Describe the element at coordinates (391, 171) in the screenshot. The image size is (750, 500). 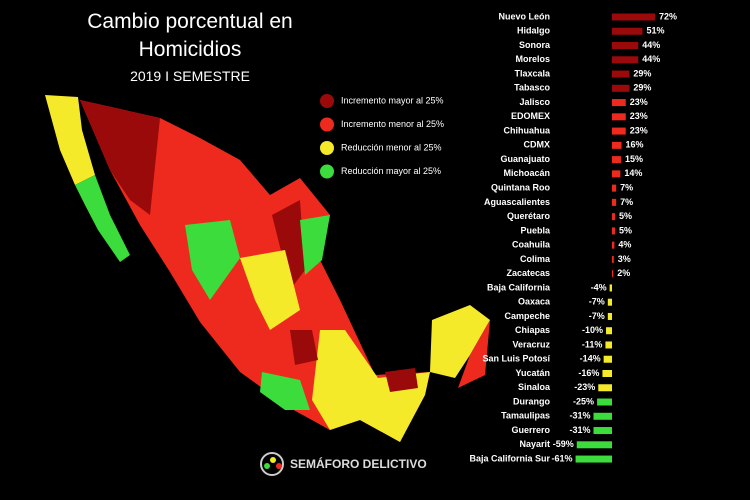
I see `legend-label: Reducción mayor al 25%` at that location.